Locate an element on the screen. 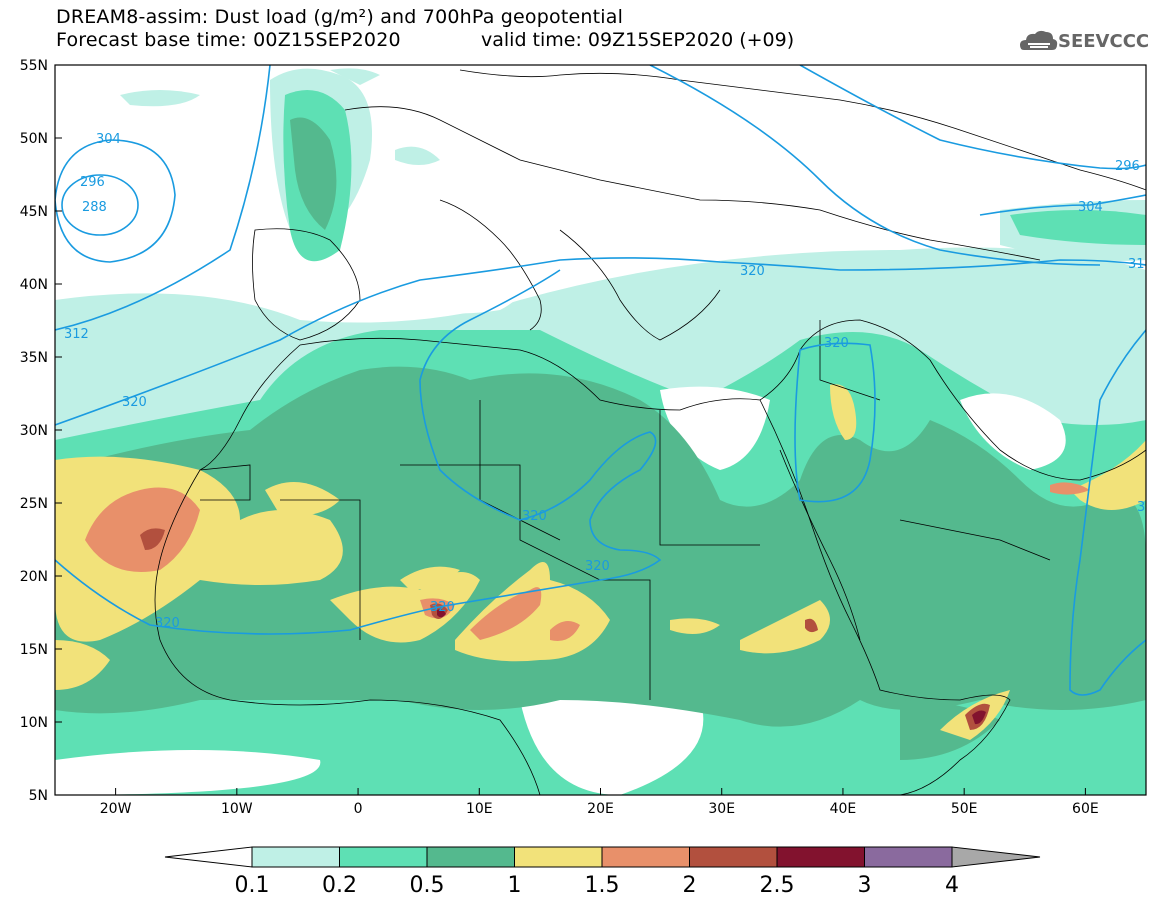 The height and width of the screenshot is (907, 1165). colorbar-label: 1 is located at coordinates (515, 885).